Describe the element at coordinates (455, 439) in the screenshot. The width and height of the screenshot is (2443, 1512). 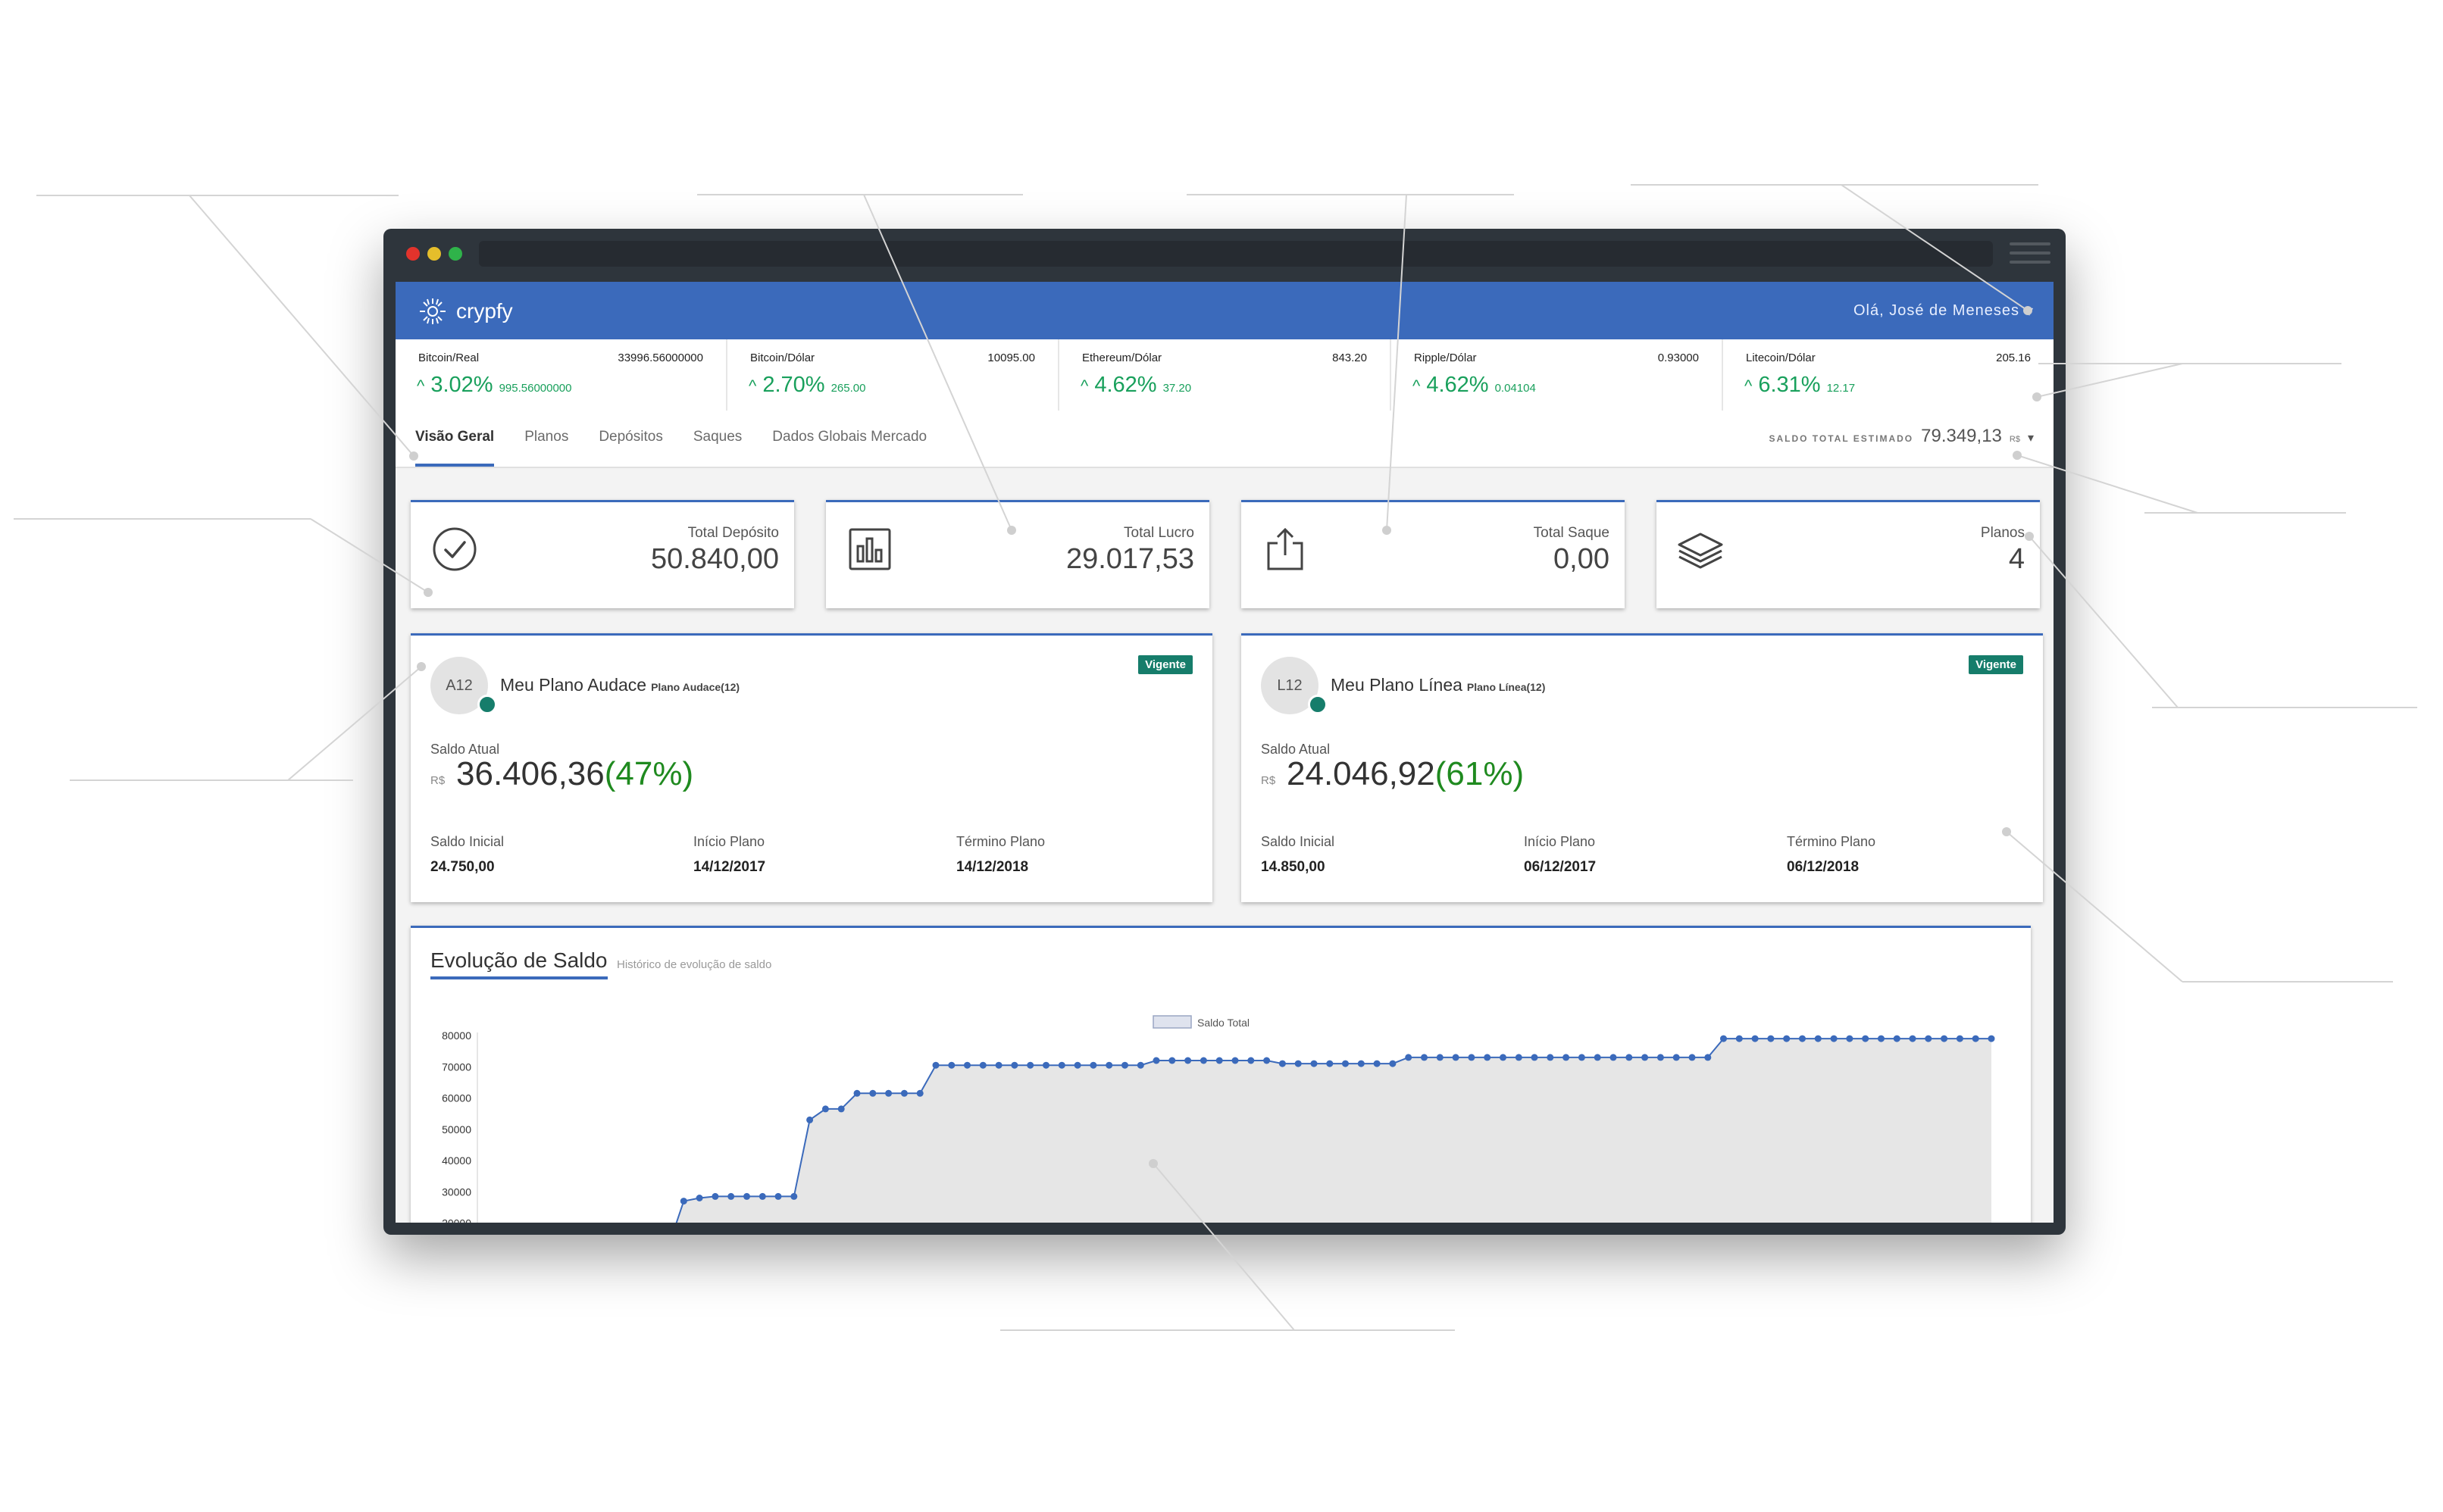
I see `tab-visao-geral: Visão Geral` at that location.